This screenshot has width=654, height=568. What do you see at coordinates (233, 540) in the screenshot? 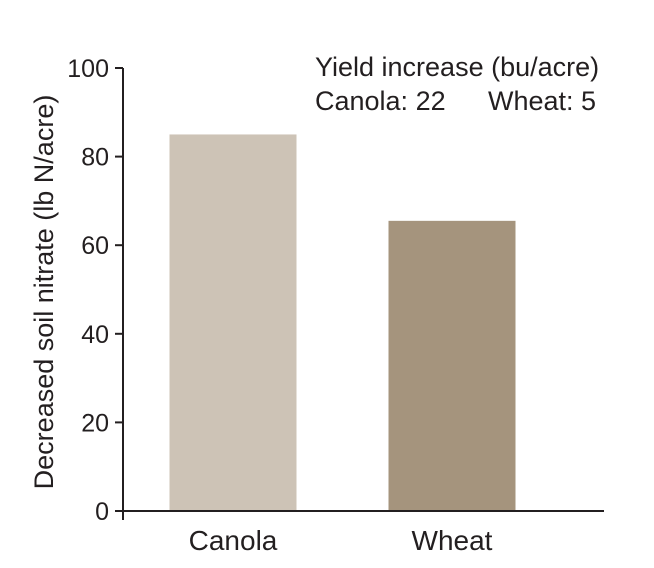
I see `x-category-label: Canola` at bounding box center [233, 540].